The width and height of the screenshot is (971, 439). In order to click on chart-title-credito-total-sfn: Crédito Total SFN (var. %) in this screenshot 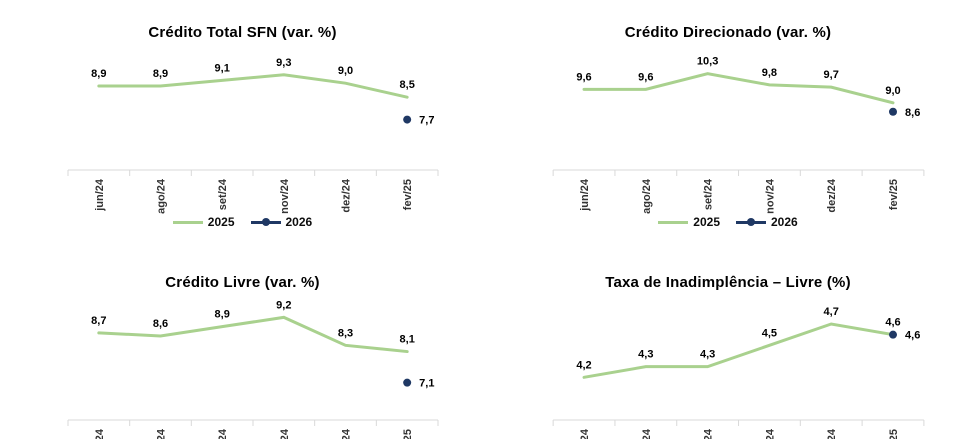, I will do `click(242, 32)`.